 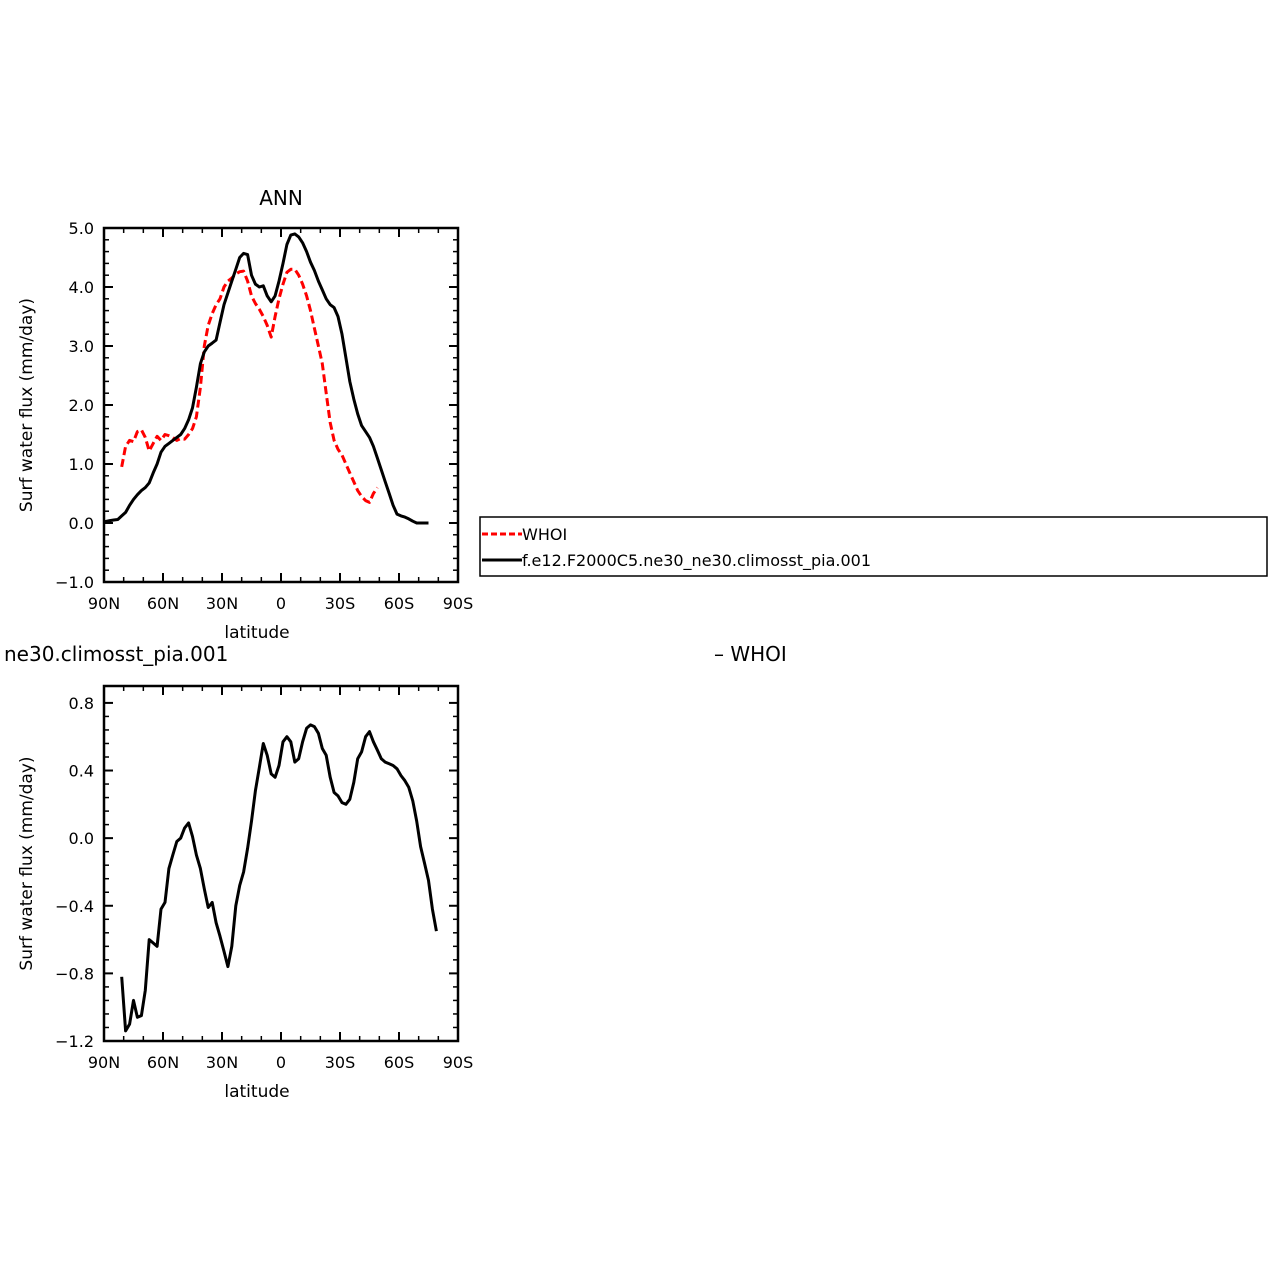 I want to click on y-tick-label: 0.8, so click(x=81, y=703).